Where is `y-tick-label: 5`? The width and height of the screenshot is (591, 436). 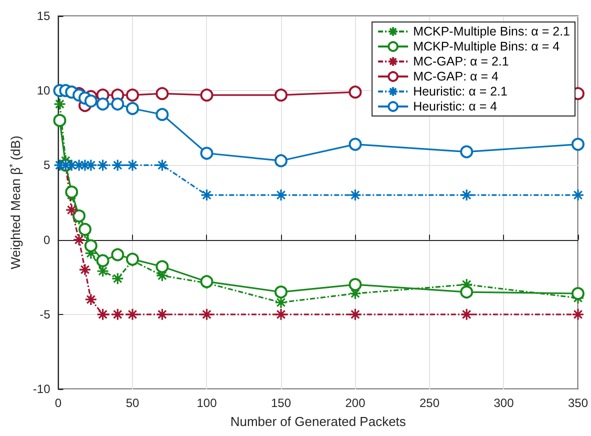
y-tick-label: 5 is located at coordinates (47, 165).